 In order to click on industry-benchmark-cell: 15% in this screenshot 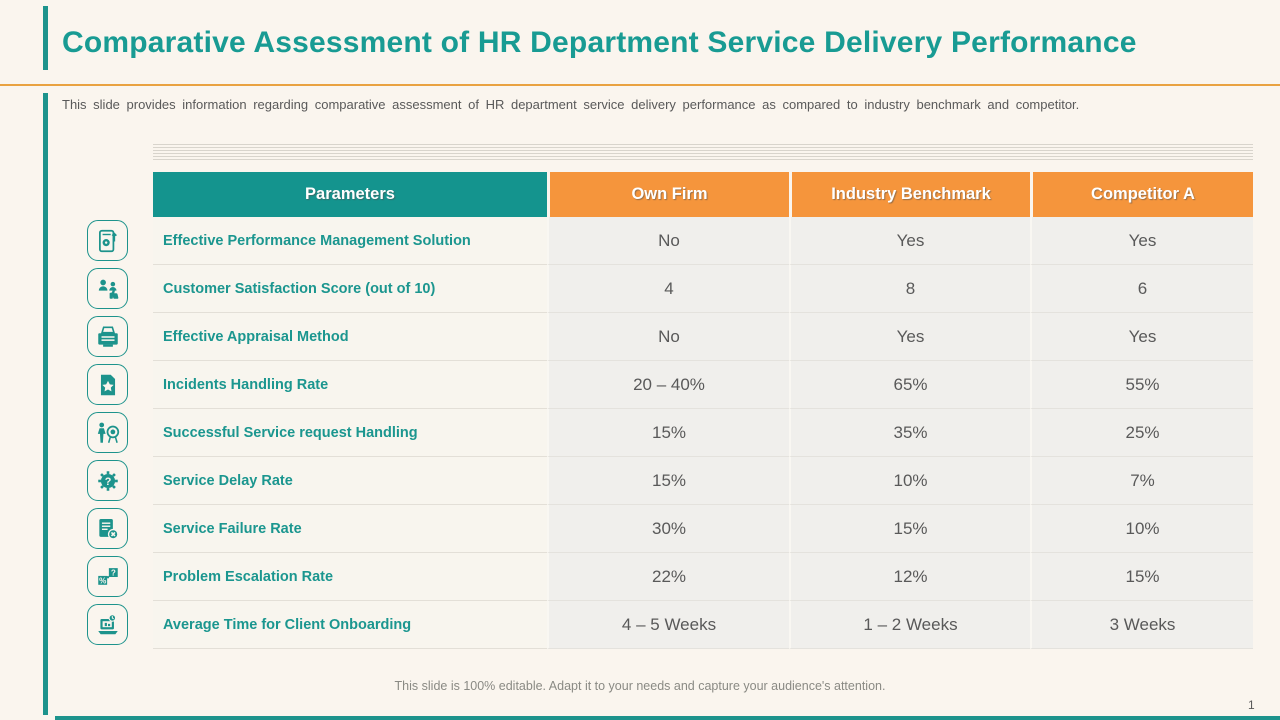, I will do `click(909, 529)`.